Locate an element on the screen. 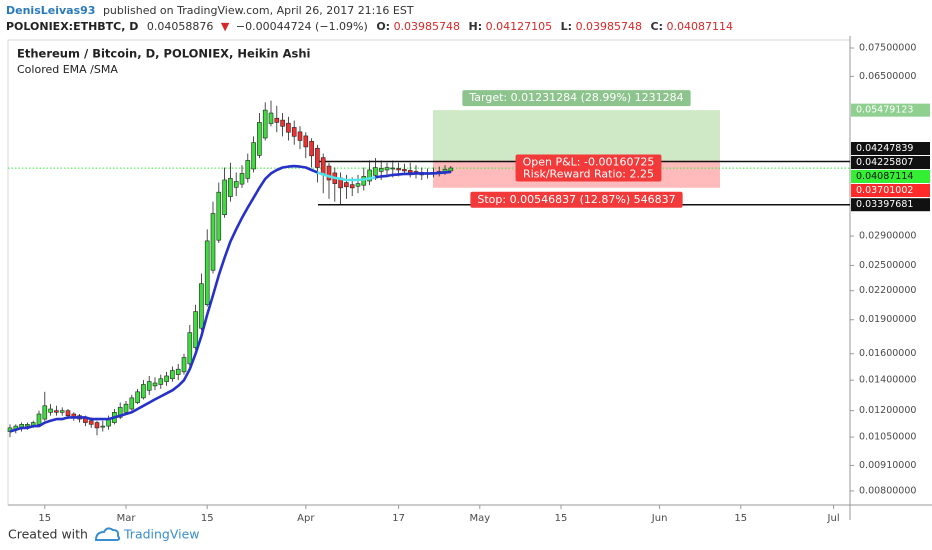  low-label: L: is located at coordinates (566, 26).